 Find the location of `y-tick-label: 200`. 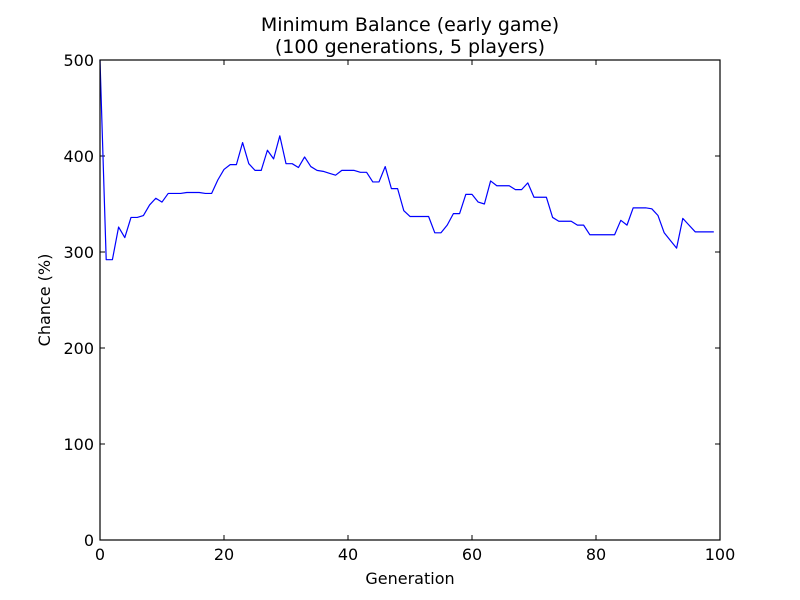

y-tick-label: 200 is located at coordinates (78, 348).